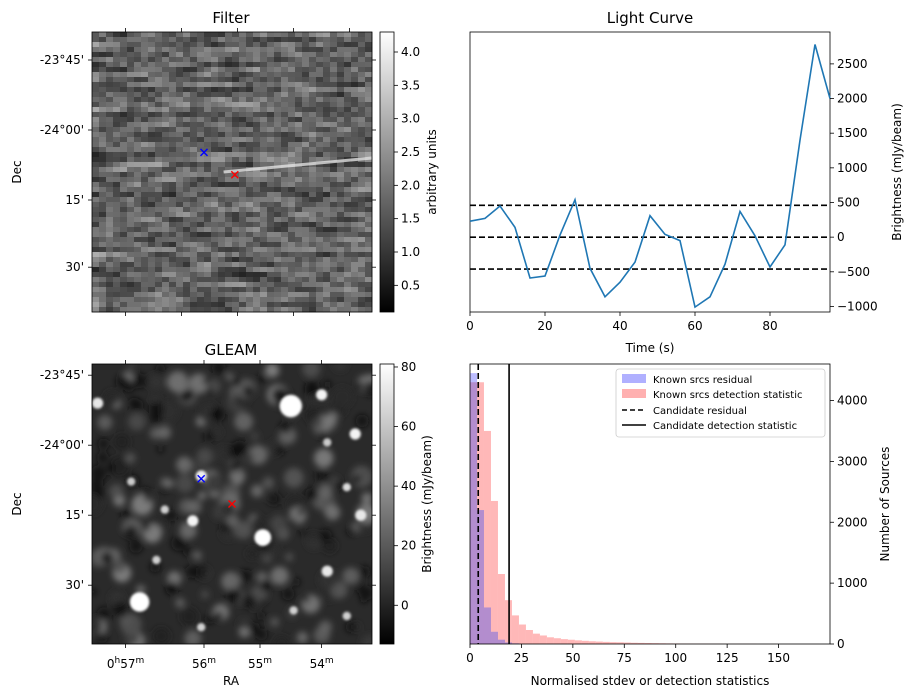 The height and width of the screenshot is (699, 915). Describe the element at coordinates (408, 427) in the screenshot. I see `gleam-colorbar-tick-label: 60` at that location.